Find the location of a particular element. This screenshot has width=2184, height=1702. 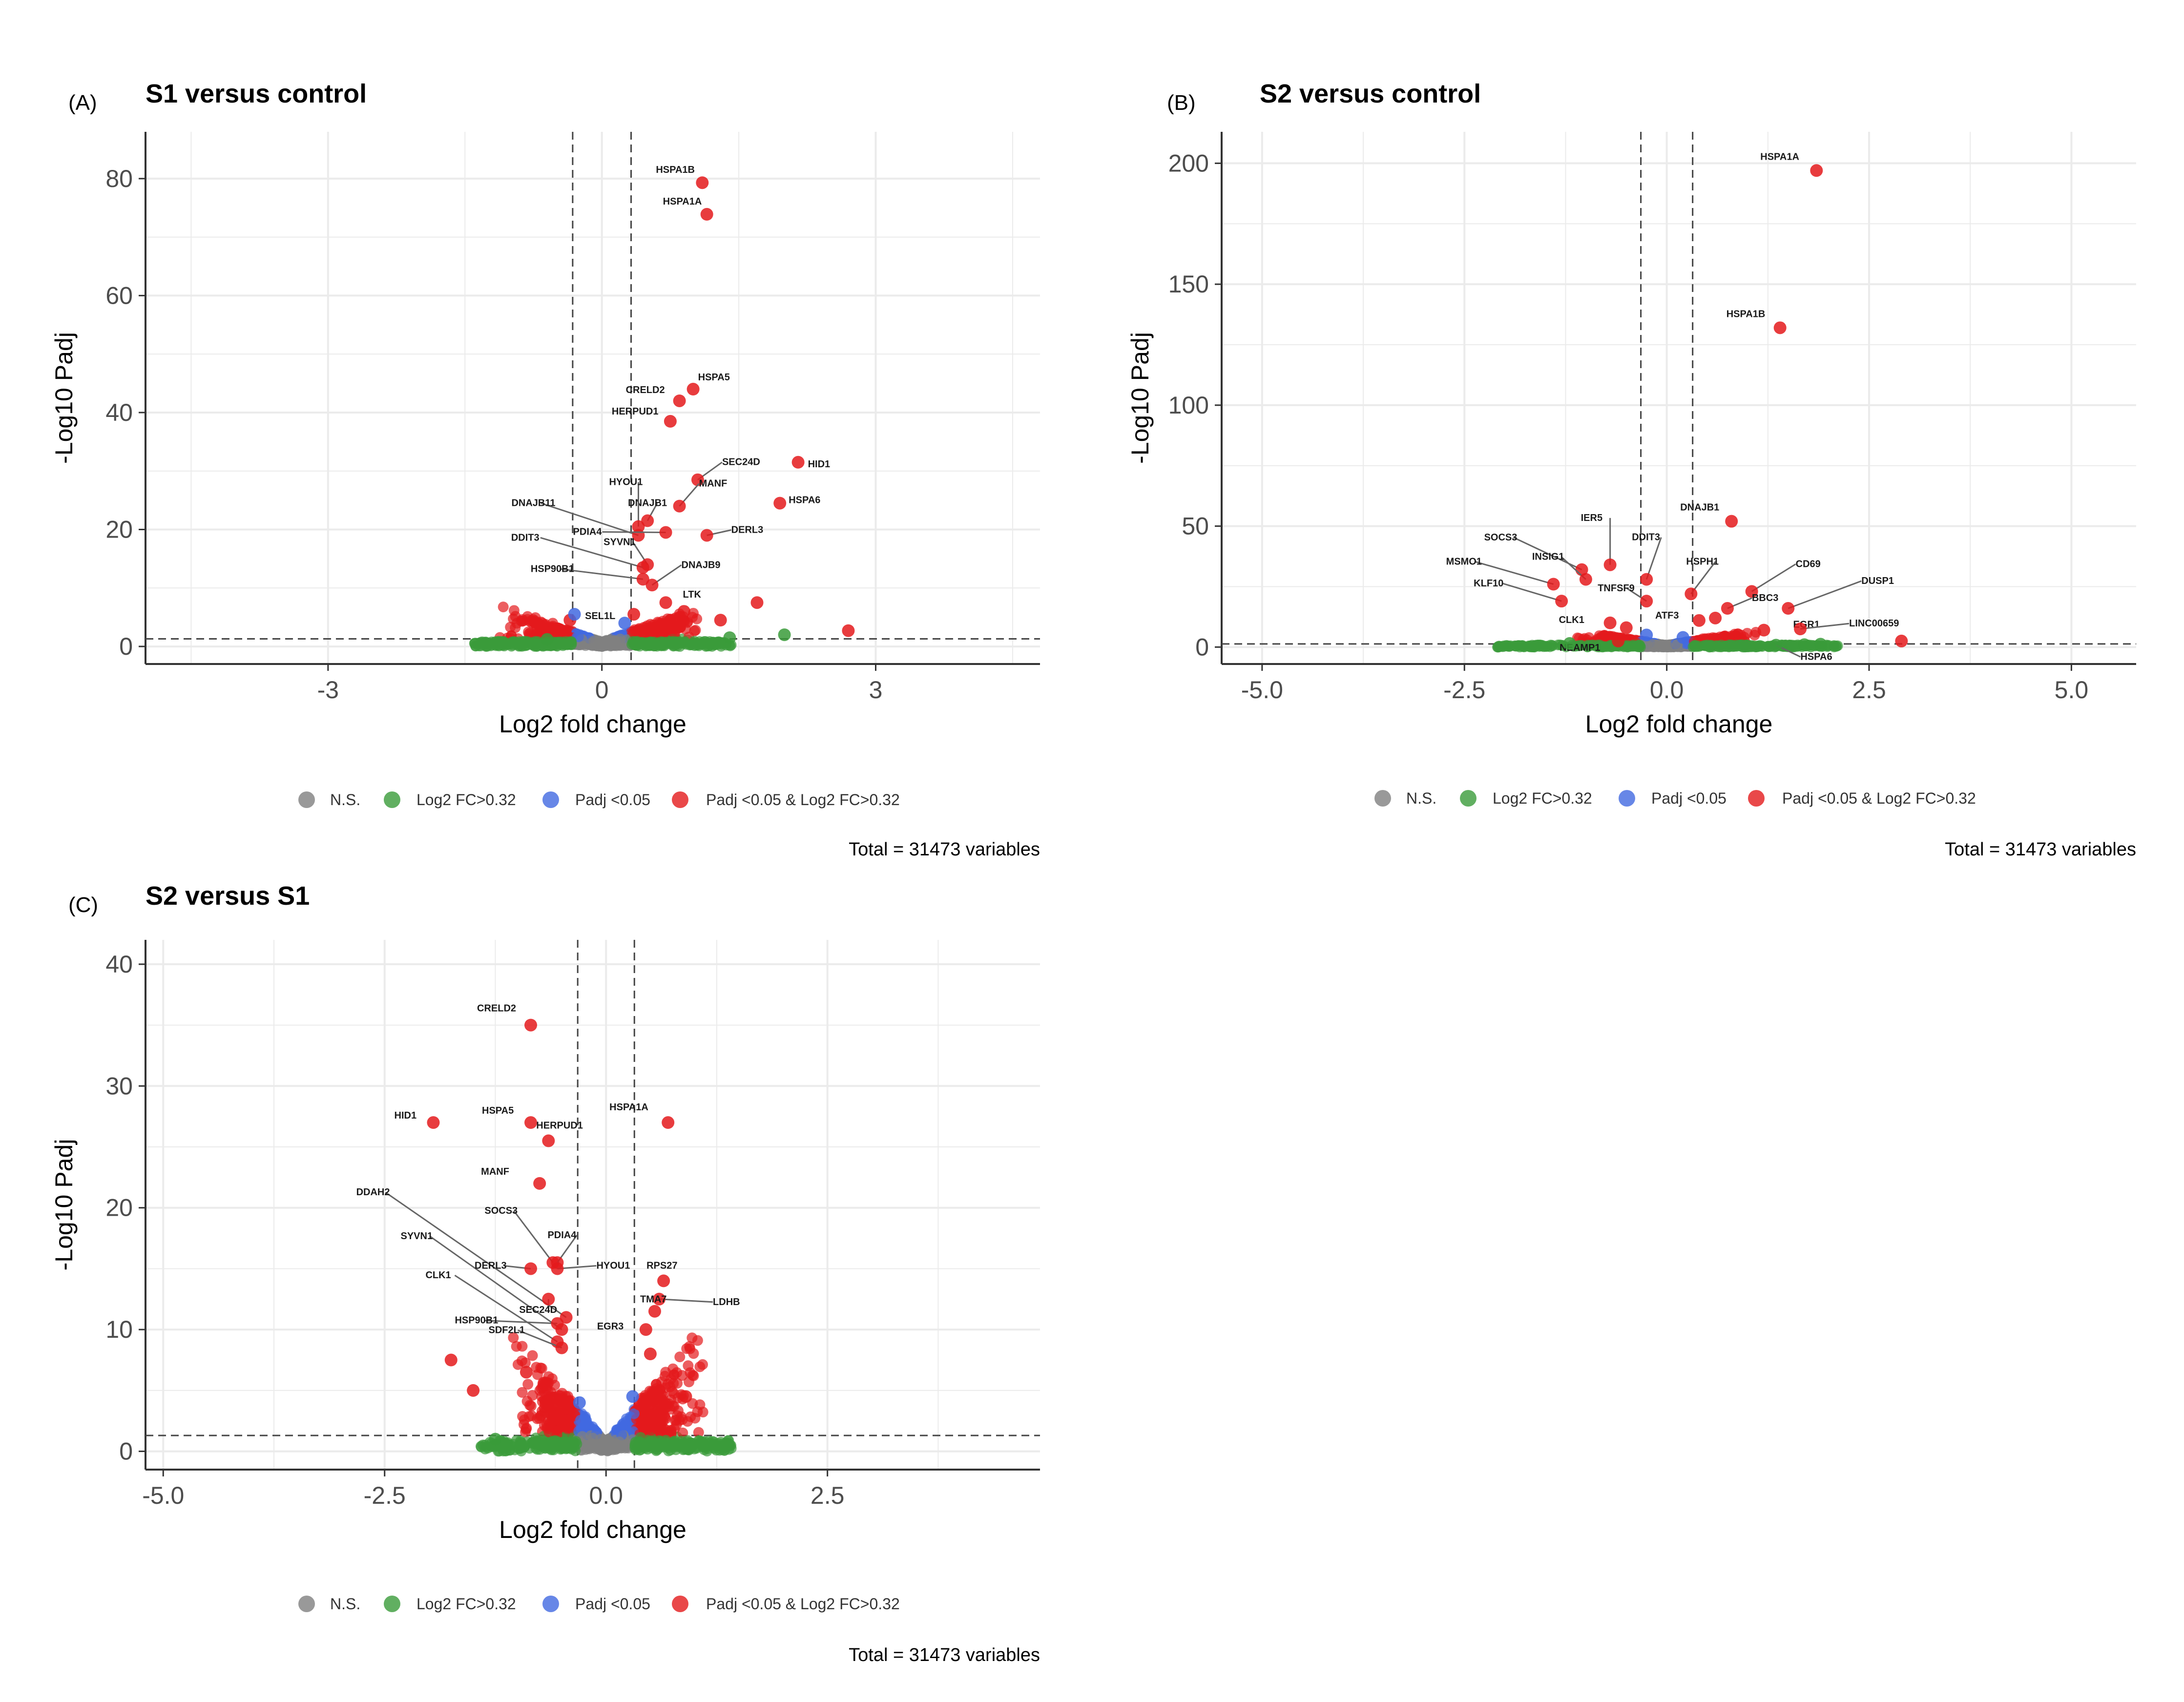

legend-key-fc is located at coordinates (392, 799).